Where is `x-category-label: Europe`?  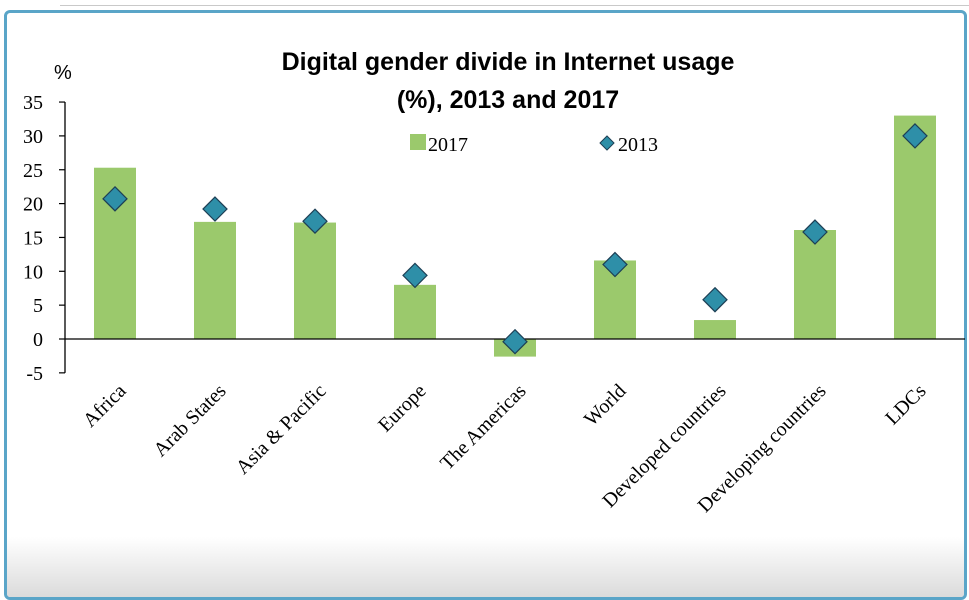
x-category-label: Europe is located at coordinates (402, 408).